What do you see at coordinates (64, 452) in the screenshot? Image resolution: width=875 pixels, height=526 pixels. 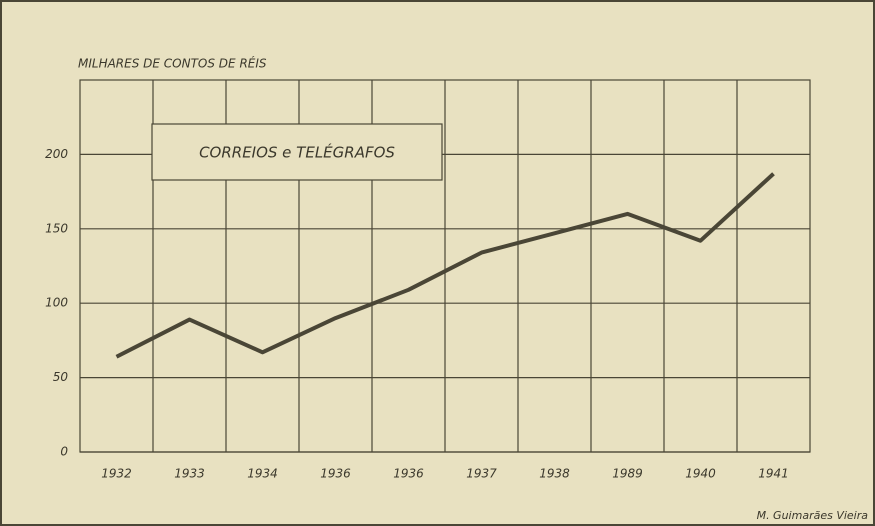 I see `y-tick-label: 0` at bounding box center [64, 452].